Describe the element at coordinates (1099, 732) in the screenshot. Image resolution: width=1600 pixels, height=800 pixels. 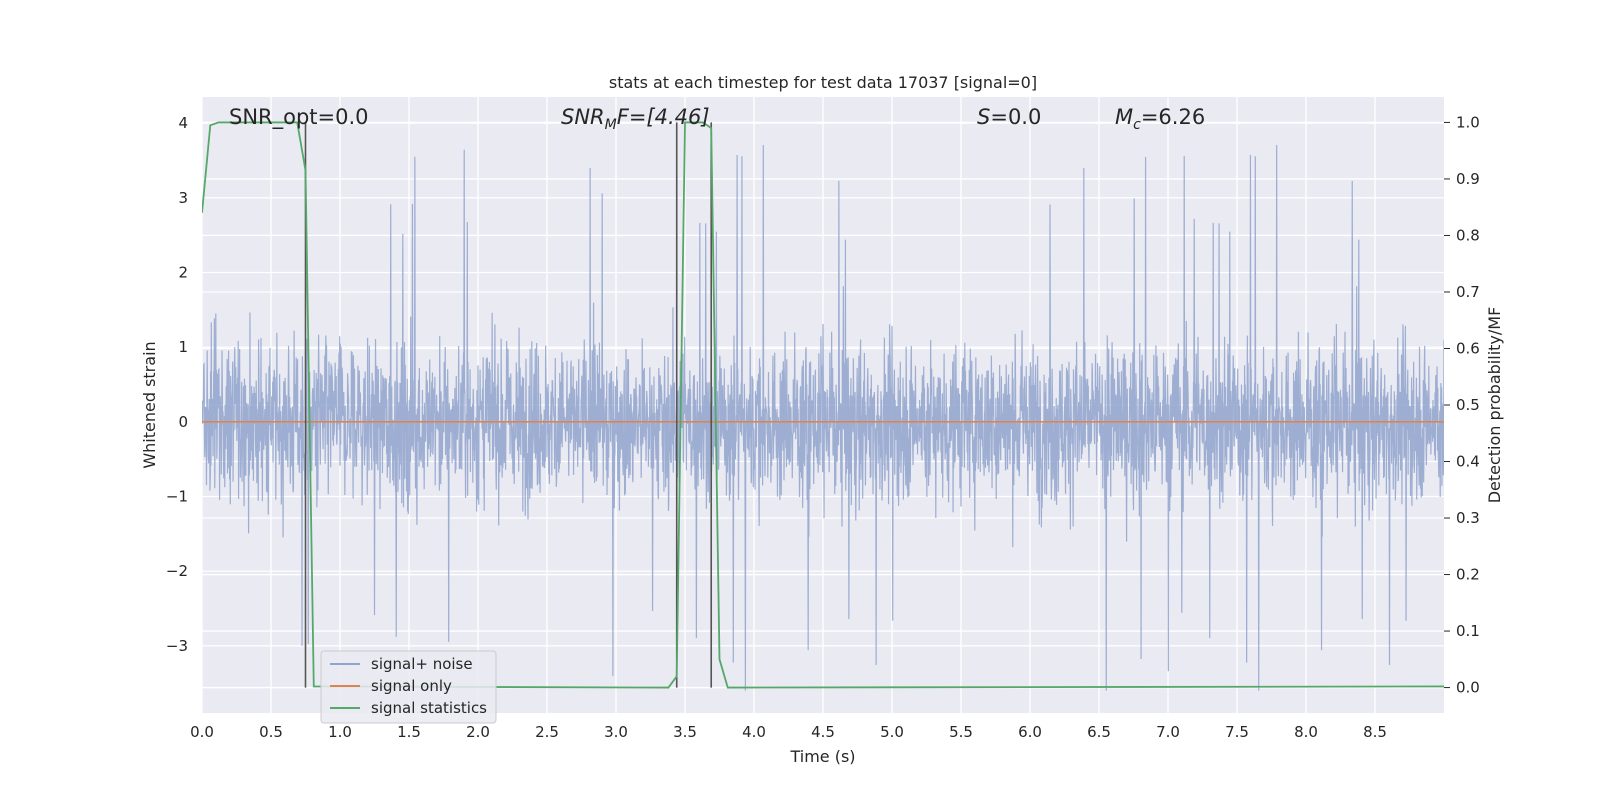
I see `x-tick-label: 6.5` at that location.